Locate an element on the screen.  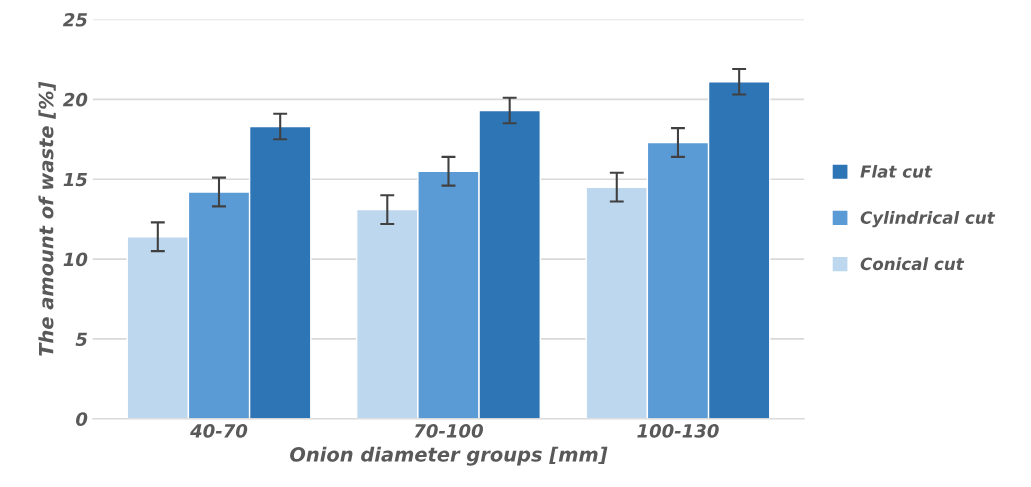
y-tick-label: 5 is located at coordinates (81, 339).